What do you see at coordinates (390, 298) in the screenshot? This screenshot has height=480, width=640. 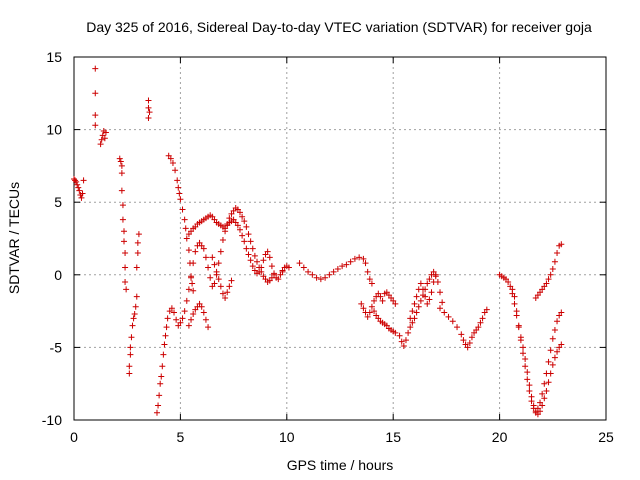 I see `series-cluster-14.8` at bounding box center [390, 298].